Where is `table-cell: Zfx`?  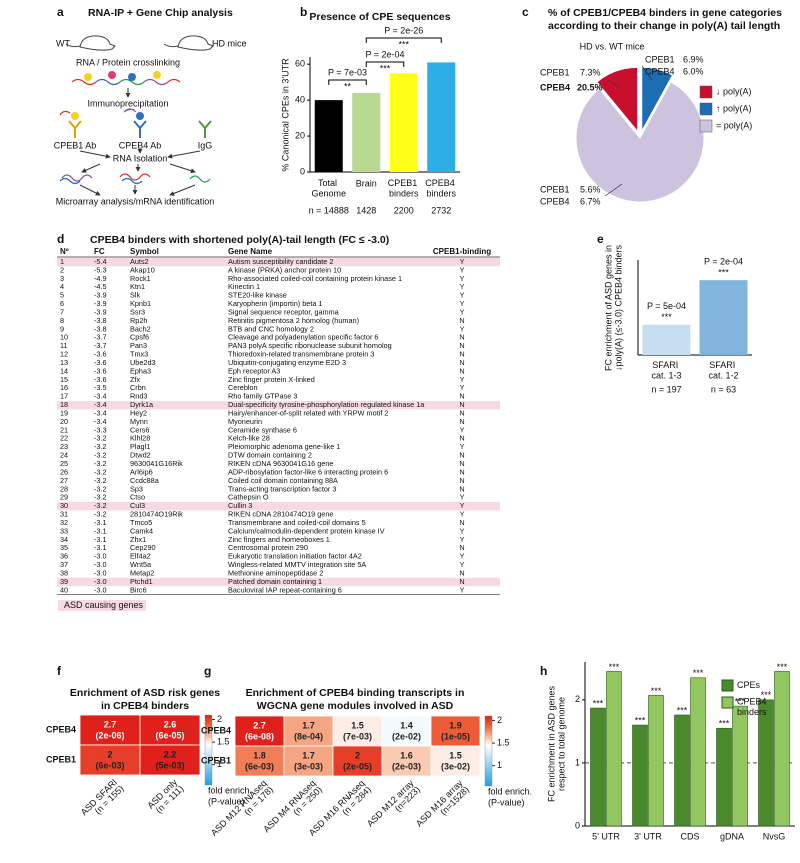
table-cell: Zfx is located at coordinates (135, 379).